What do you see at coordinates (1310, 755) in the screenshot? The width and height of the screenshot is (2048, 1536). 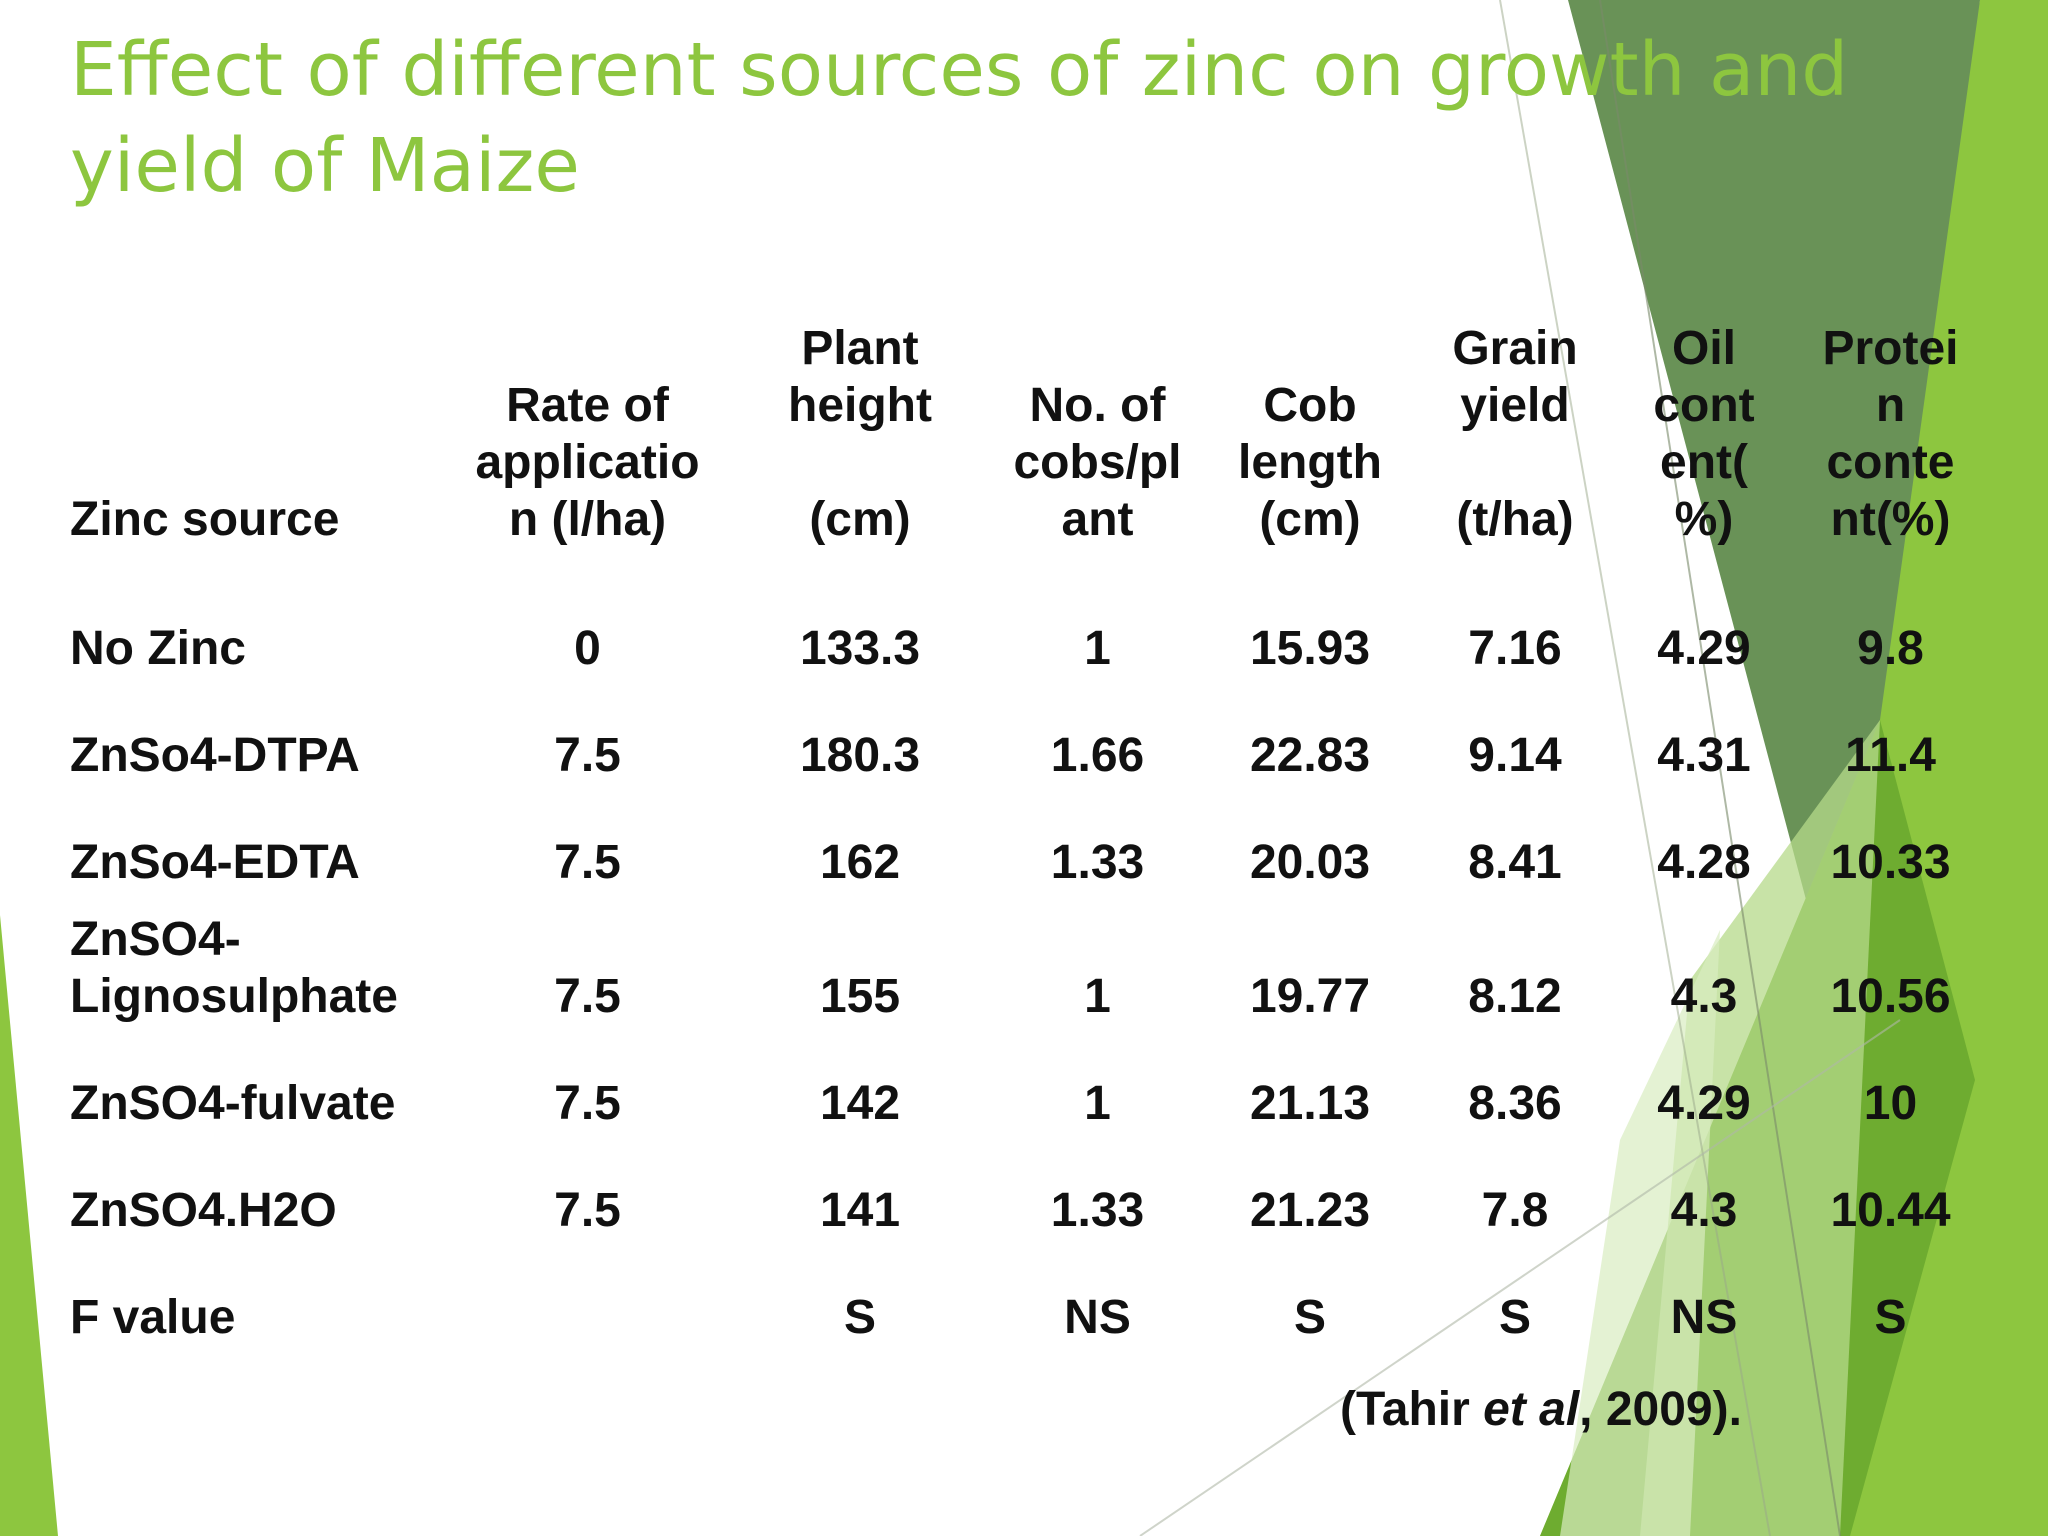 I see `cell-cob-length: 22.83` at bounding box center [1310, 755].